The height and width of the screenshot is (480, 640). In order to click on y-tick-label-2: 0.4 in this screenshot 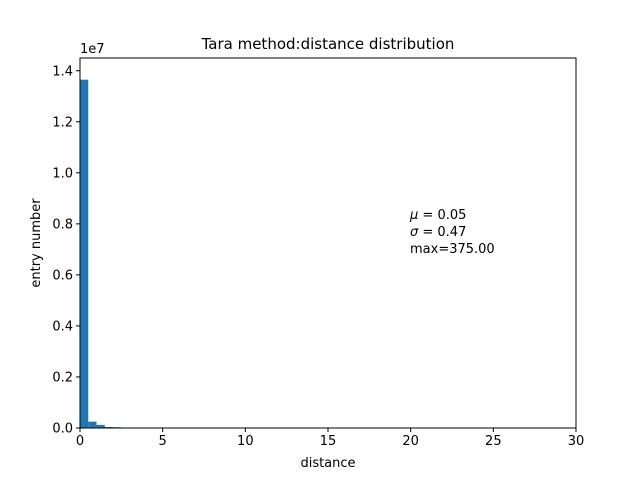, I will do `click(62, 326)`.